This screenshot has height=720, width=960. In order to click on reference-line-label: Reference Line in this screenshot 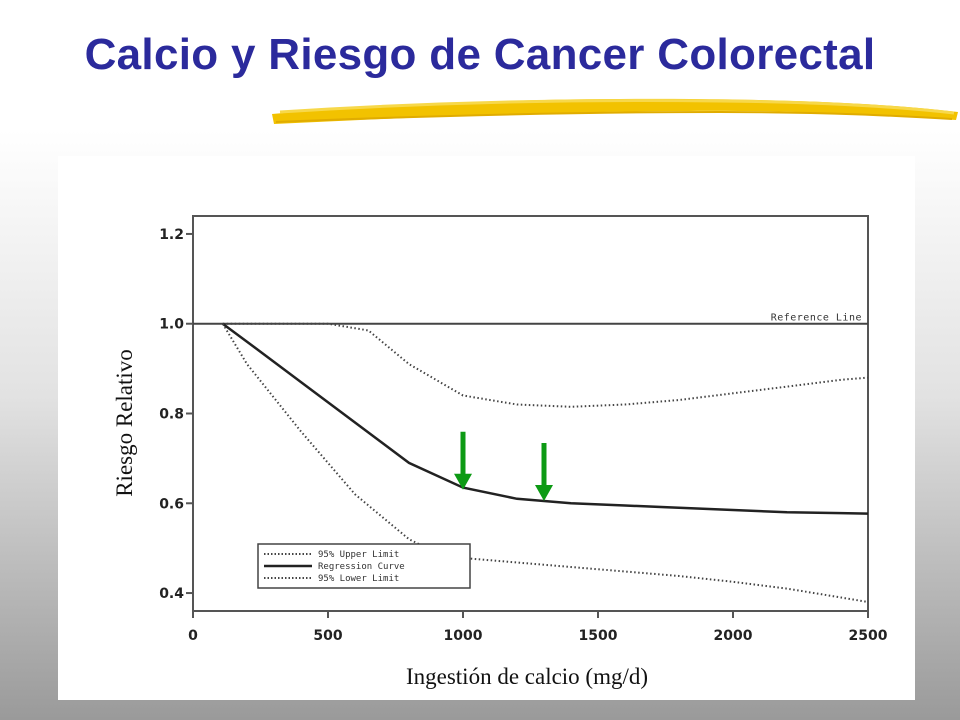, I will do `click(816, 318)`.